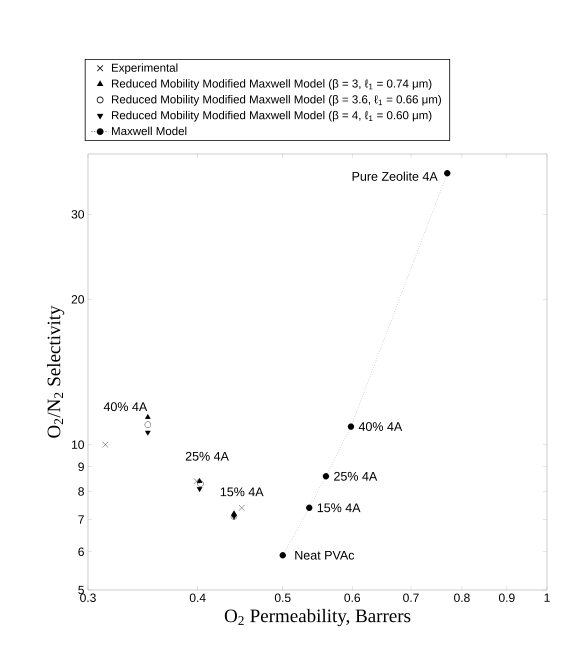 This screenshot has height=660, width=575. Describe the element at coordinates (411, 598) in the screenshot. I see `x-tick-label: 0.7` at that location.